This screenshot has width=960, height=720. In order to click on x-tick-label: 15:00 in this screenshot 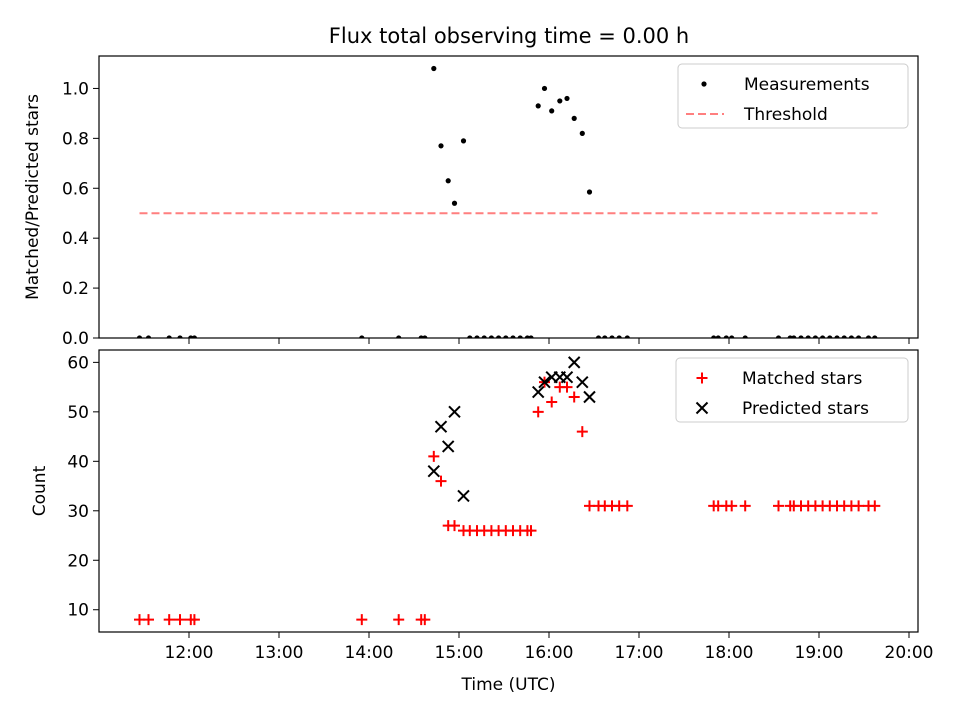, I will do `click(459, 653)`.